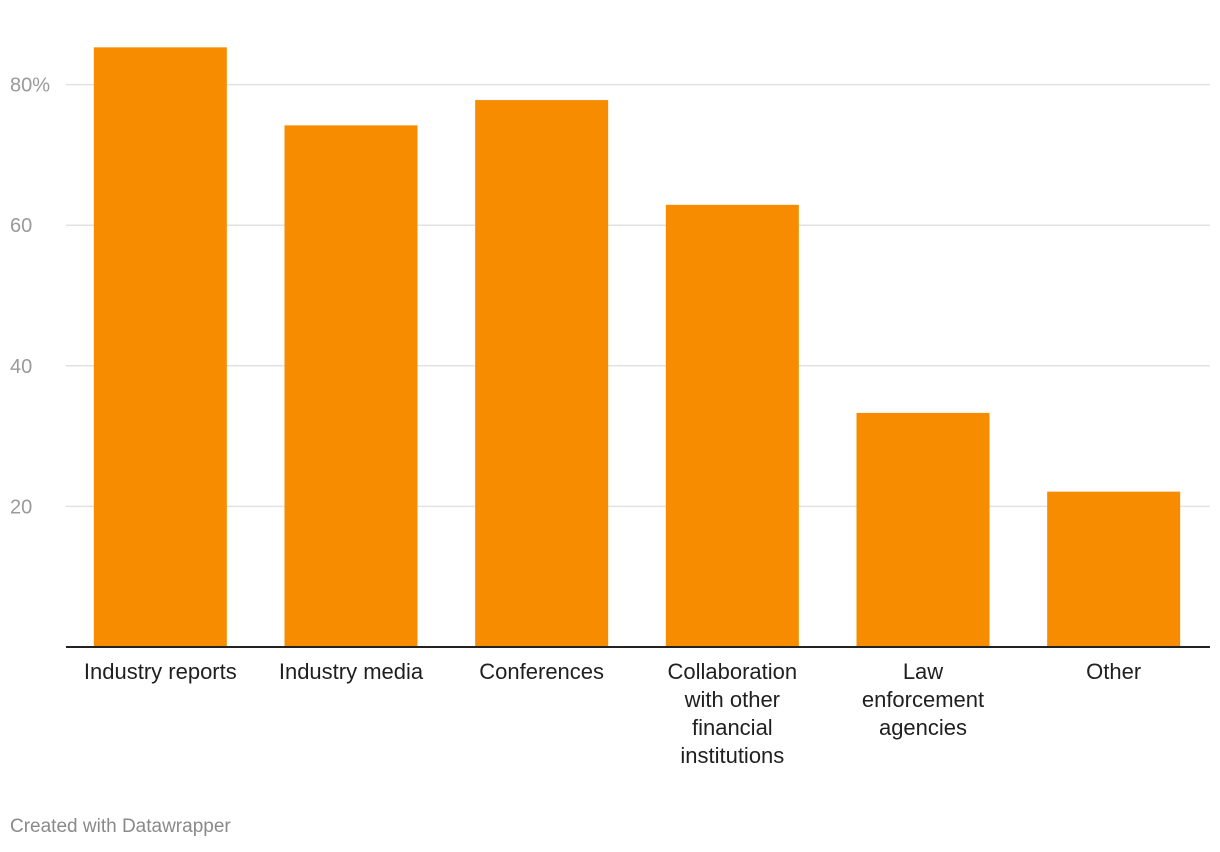  Describe the element at coordinates (21, 507) in the screenshot. I see `y-tick-label: 20` at that location.